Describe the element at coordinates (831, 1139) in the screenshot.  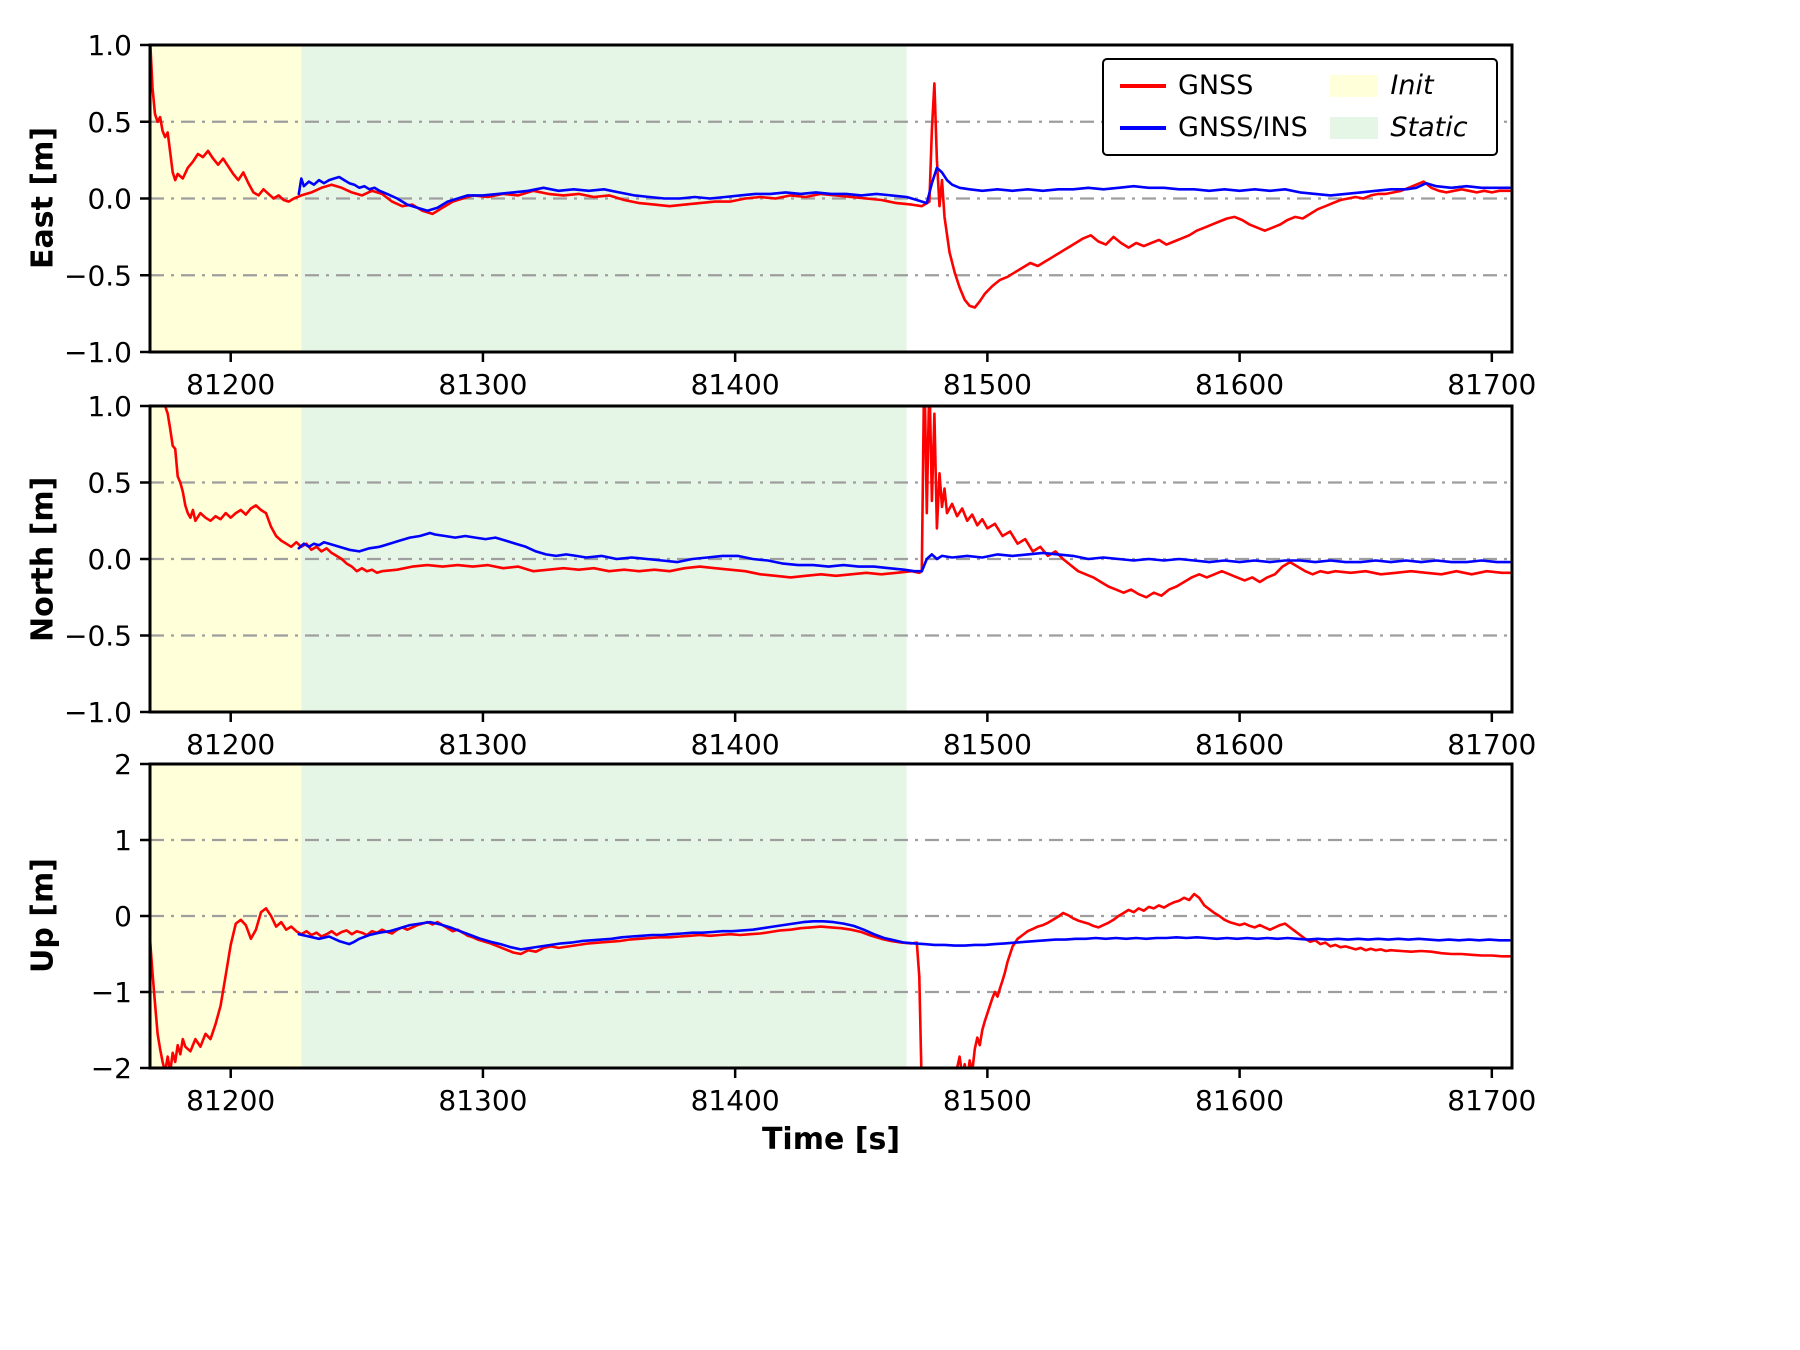
I see `x-axis-label: Time [s]` at that location.